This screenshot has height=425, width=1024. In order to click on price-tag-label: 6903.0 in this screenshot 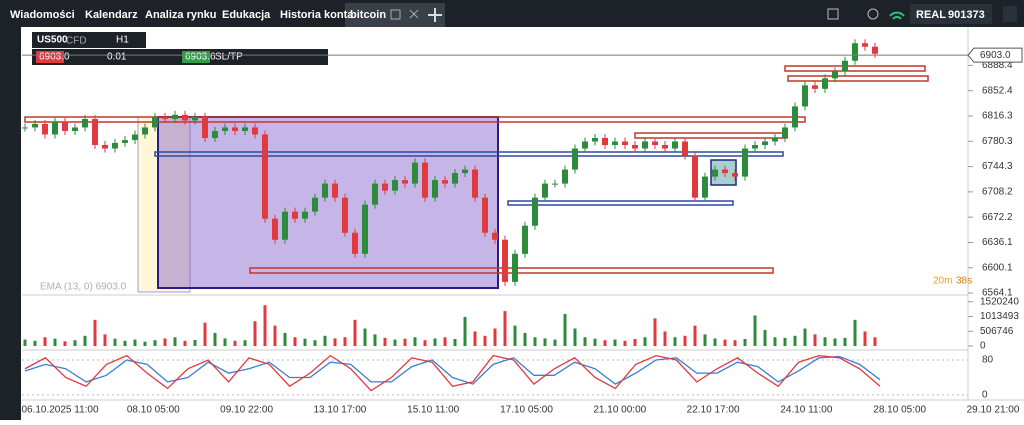, I will do `click(995, 55)`.